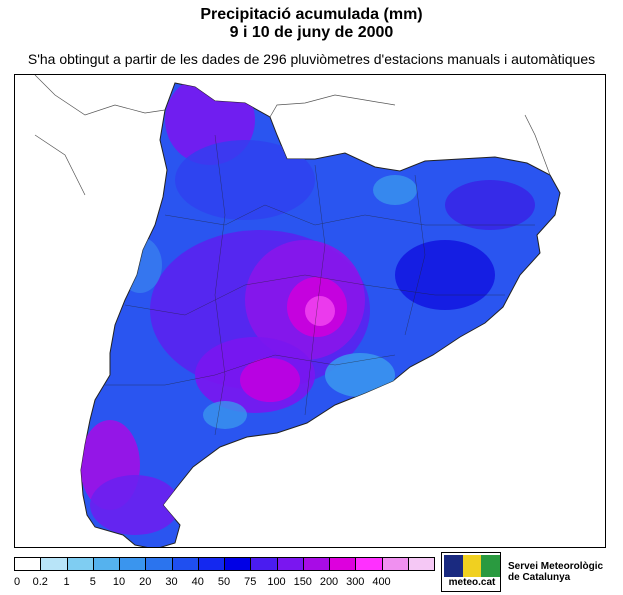 The image size is (623, 595). What do you see at coordinates (472, 582) in the screenshot?
I see `logo-text: meteo.cat` at bounding box center [472, 582].